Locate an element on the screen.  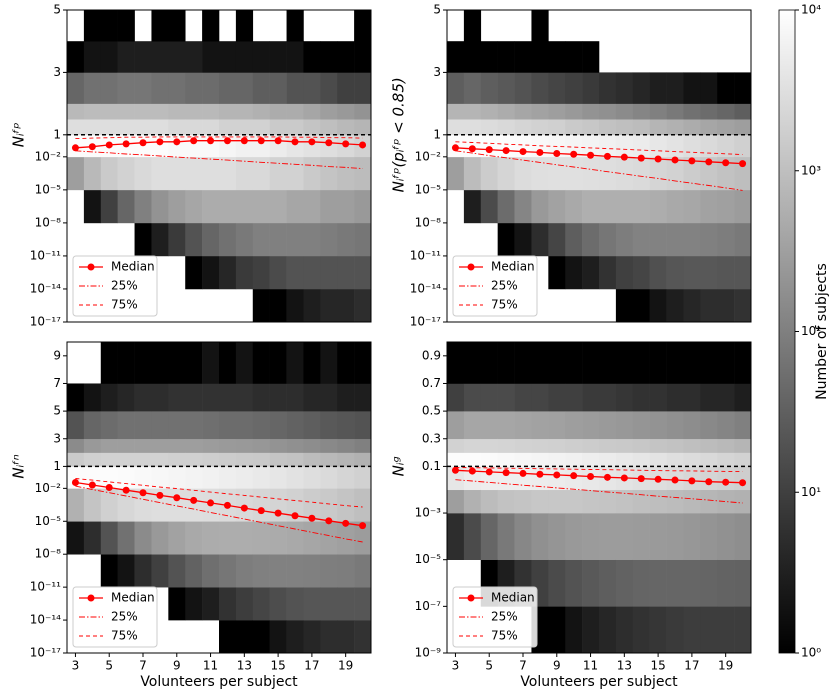
y-tick-label: 10⁻⁸ is located at coordinates (428, 222).